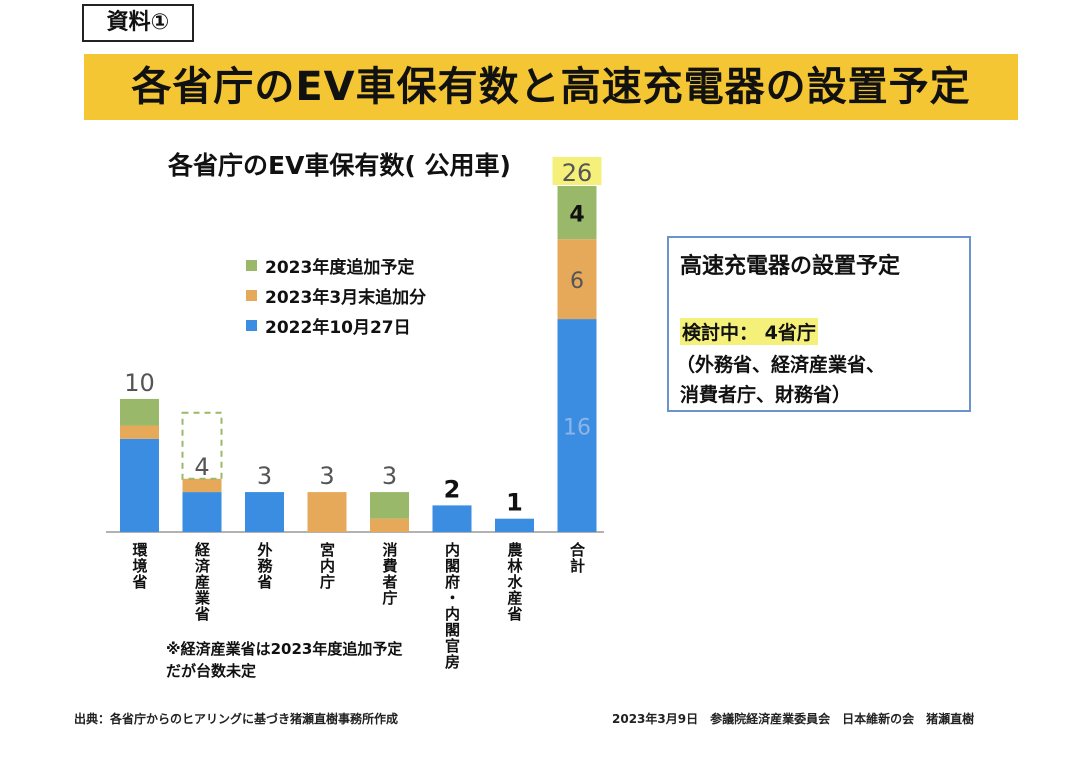 The height and width of the screenshot is (764, 1080). What do you see at coordinates (389, 574) in the screenshot?
I see `category-label: 消費者庁` at bounding box center [389, 574].